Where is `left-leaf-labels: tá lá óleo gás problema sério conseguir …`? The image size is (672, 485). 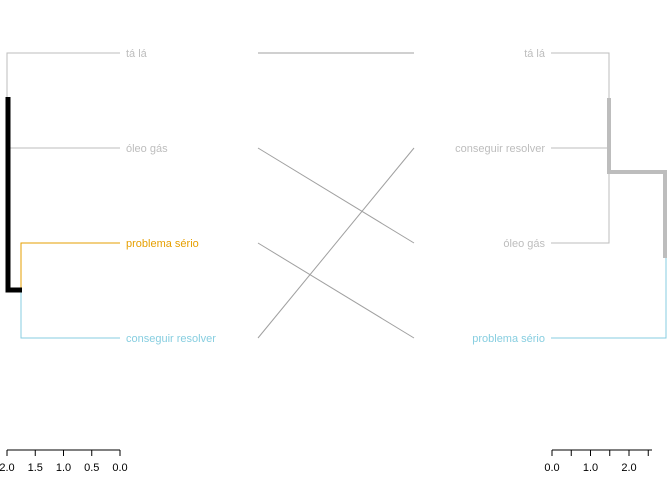
left-leaf-labels: tá lá óleo gás problema sério conseguir … is located at coordinates (171, 196).